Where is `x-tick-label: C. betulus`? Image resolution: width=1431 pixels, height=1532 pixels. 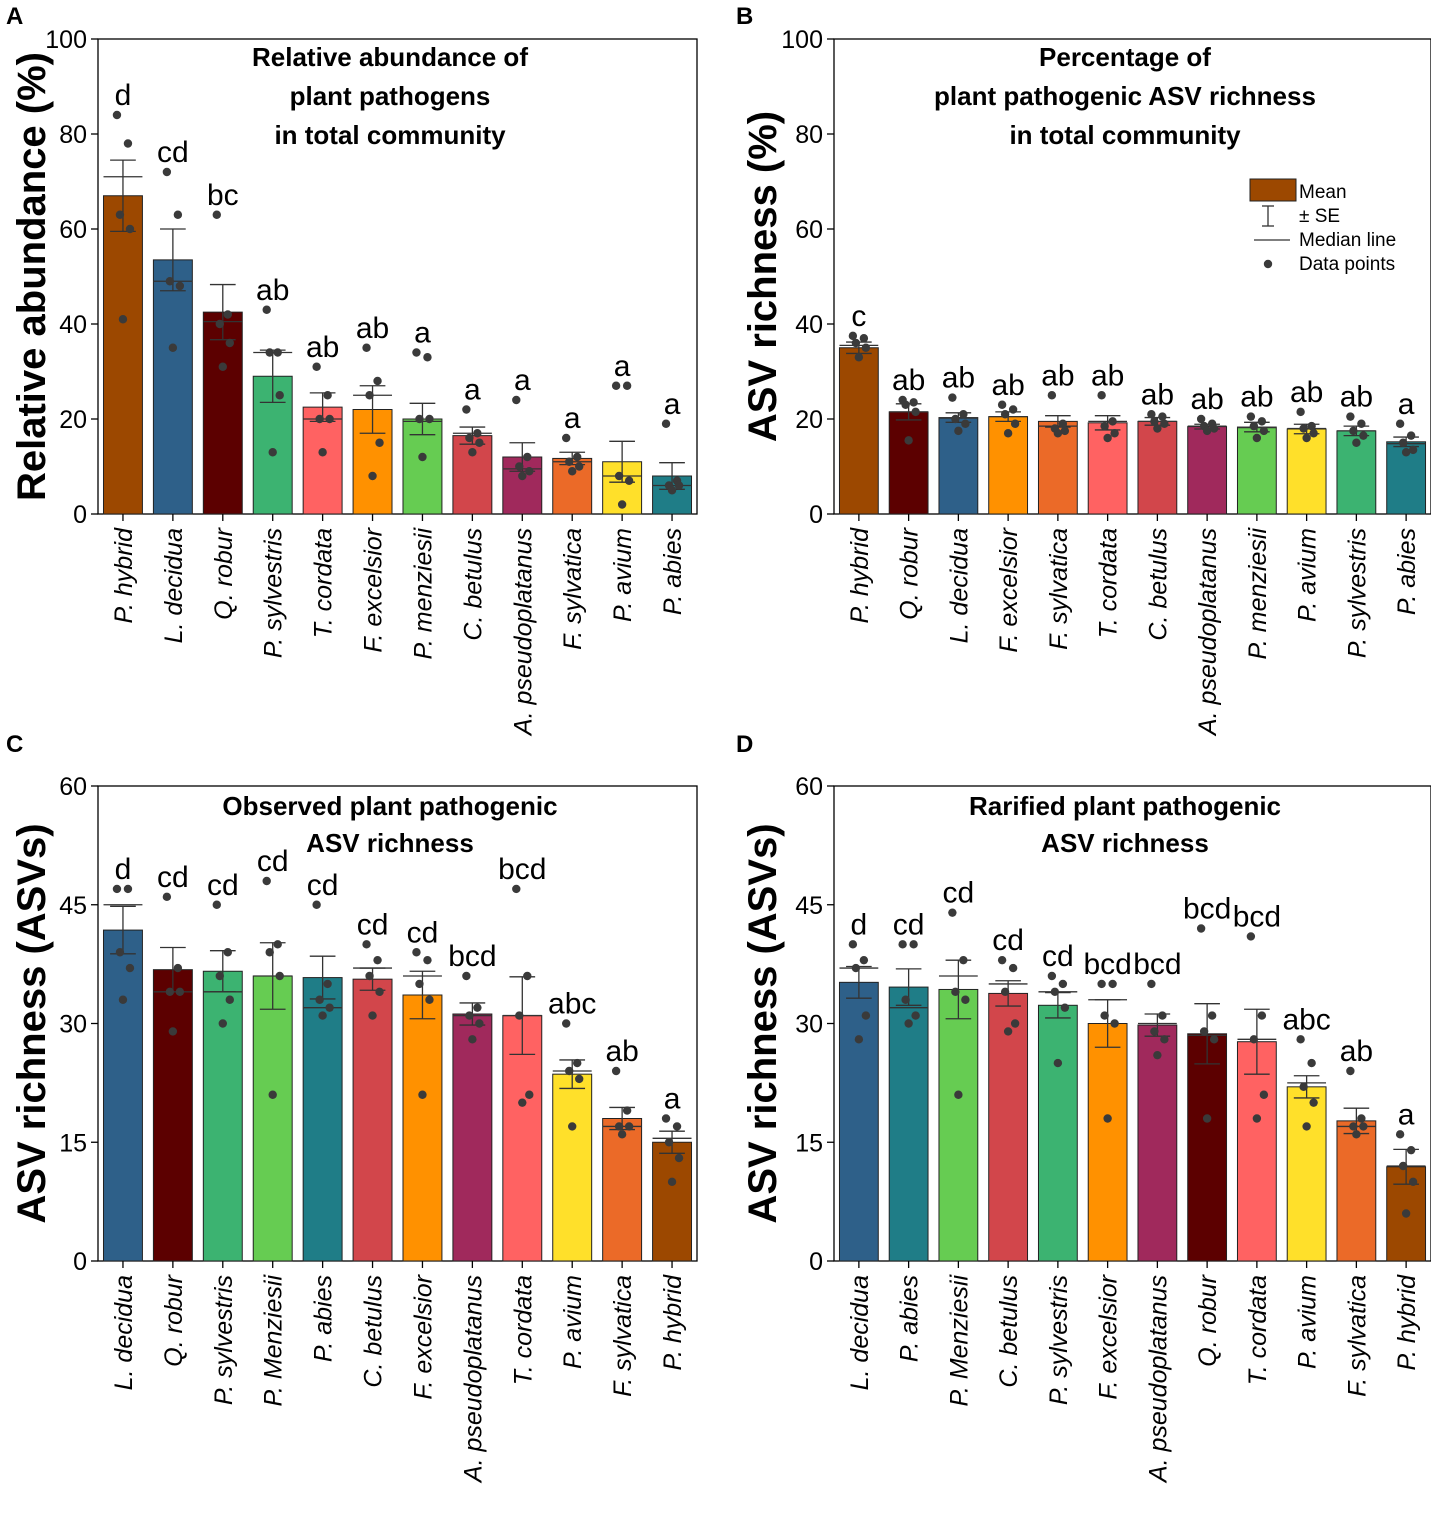
x-tick-label: C. betulus is located at coordinates (1009, 1331).